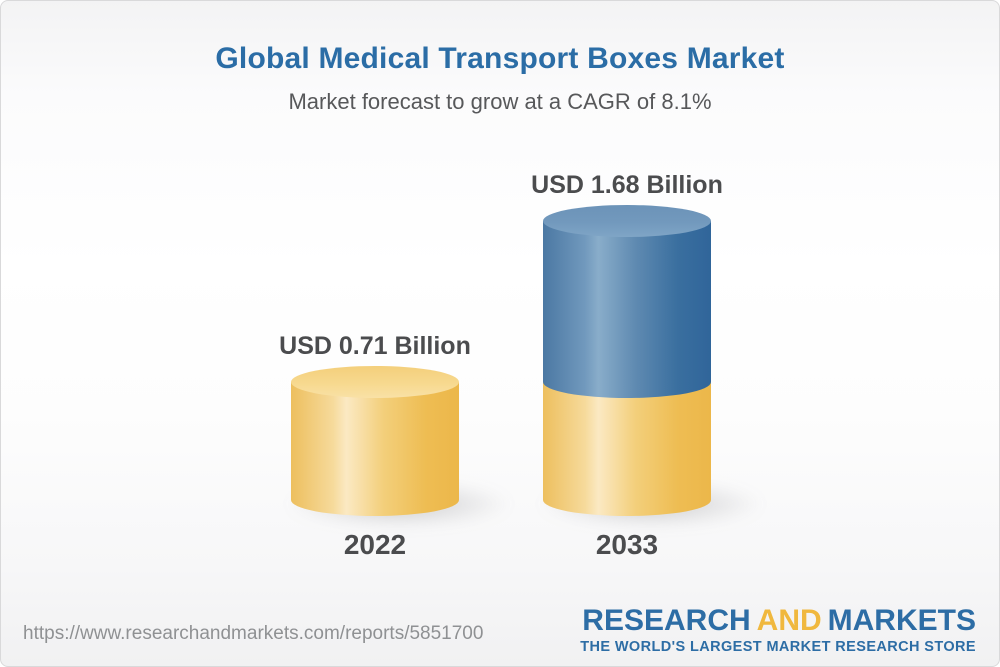 This screenshot has width=1000, height=667. Describe the element at coordinates (627, 302) in the screenshot. I see `cylinder-segment-blue` at that location.